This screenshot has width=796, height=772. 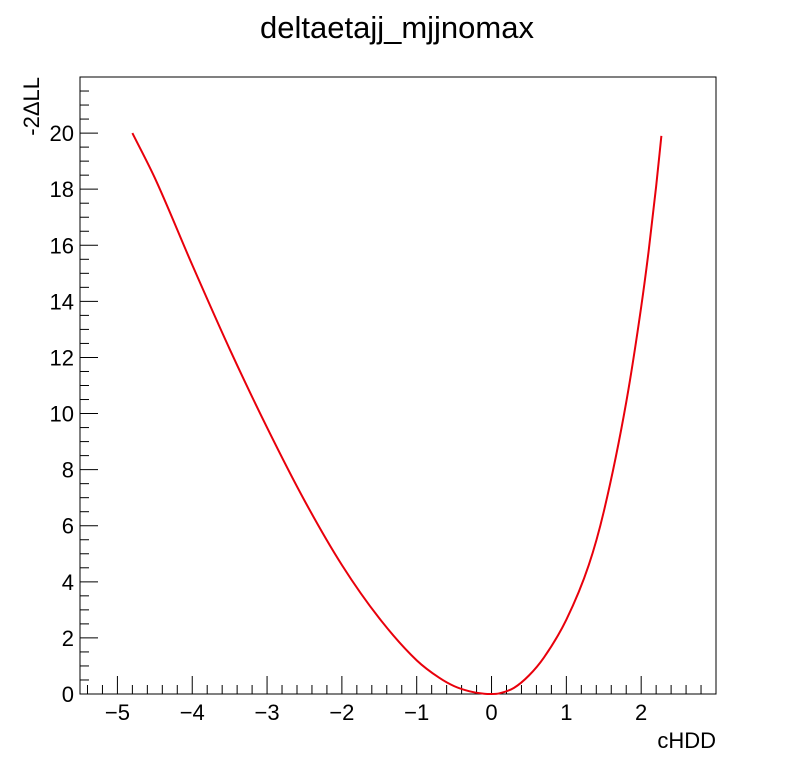 What do you see at coordinates (68, 582) in the screenshot?
I see `y-tick-label: 4` at bounding box center [68, 582].